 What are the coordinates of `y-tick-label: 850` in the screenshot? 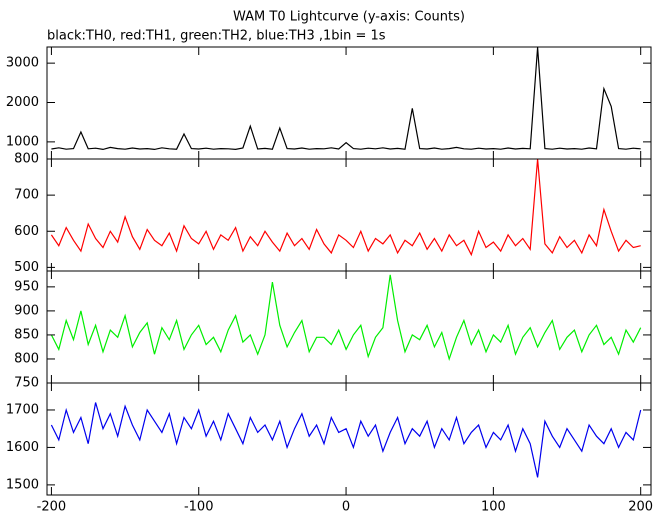 It's located at (26, 334).